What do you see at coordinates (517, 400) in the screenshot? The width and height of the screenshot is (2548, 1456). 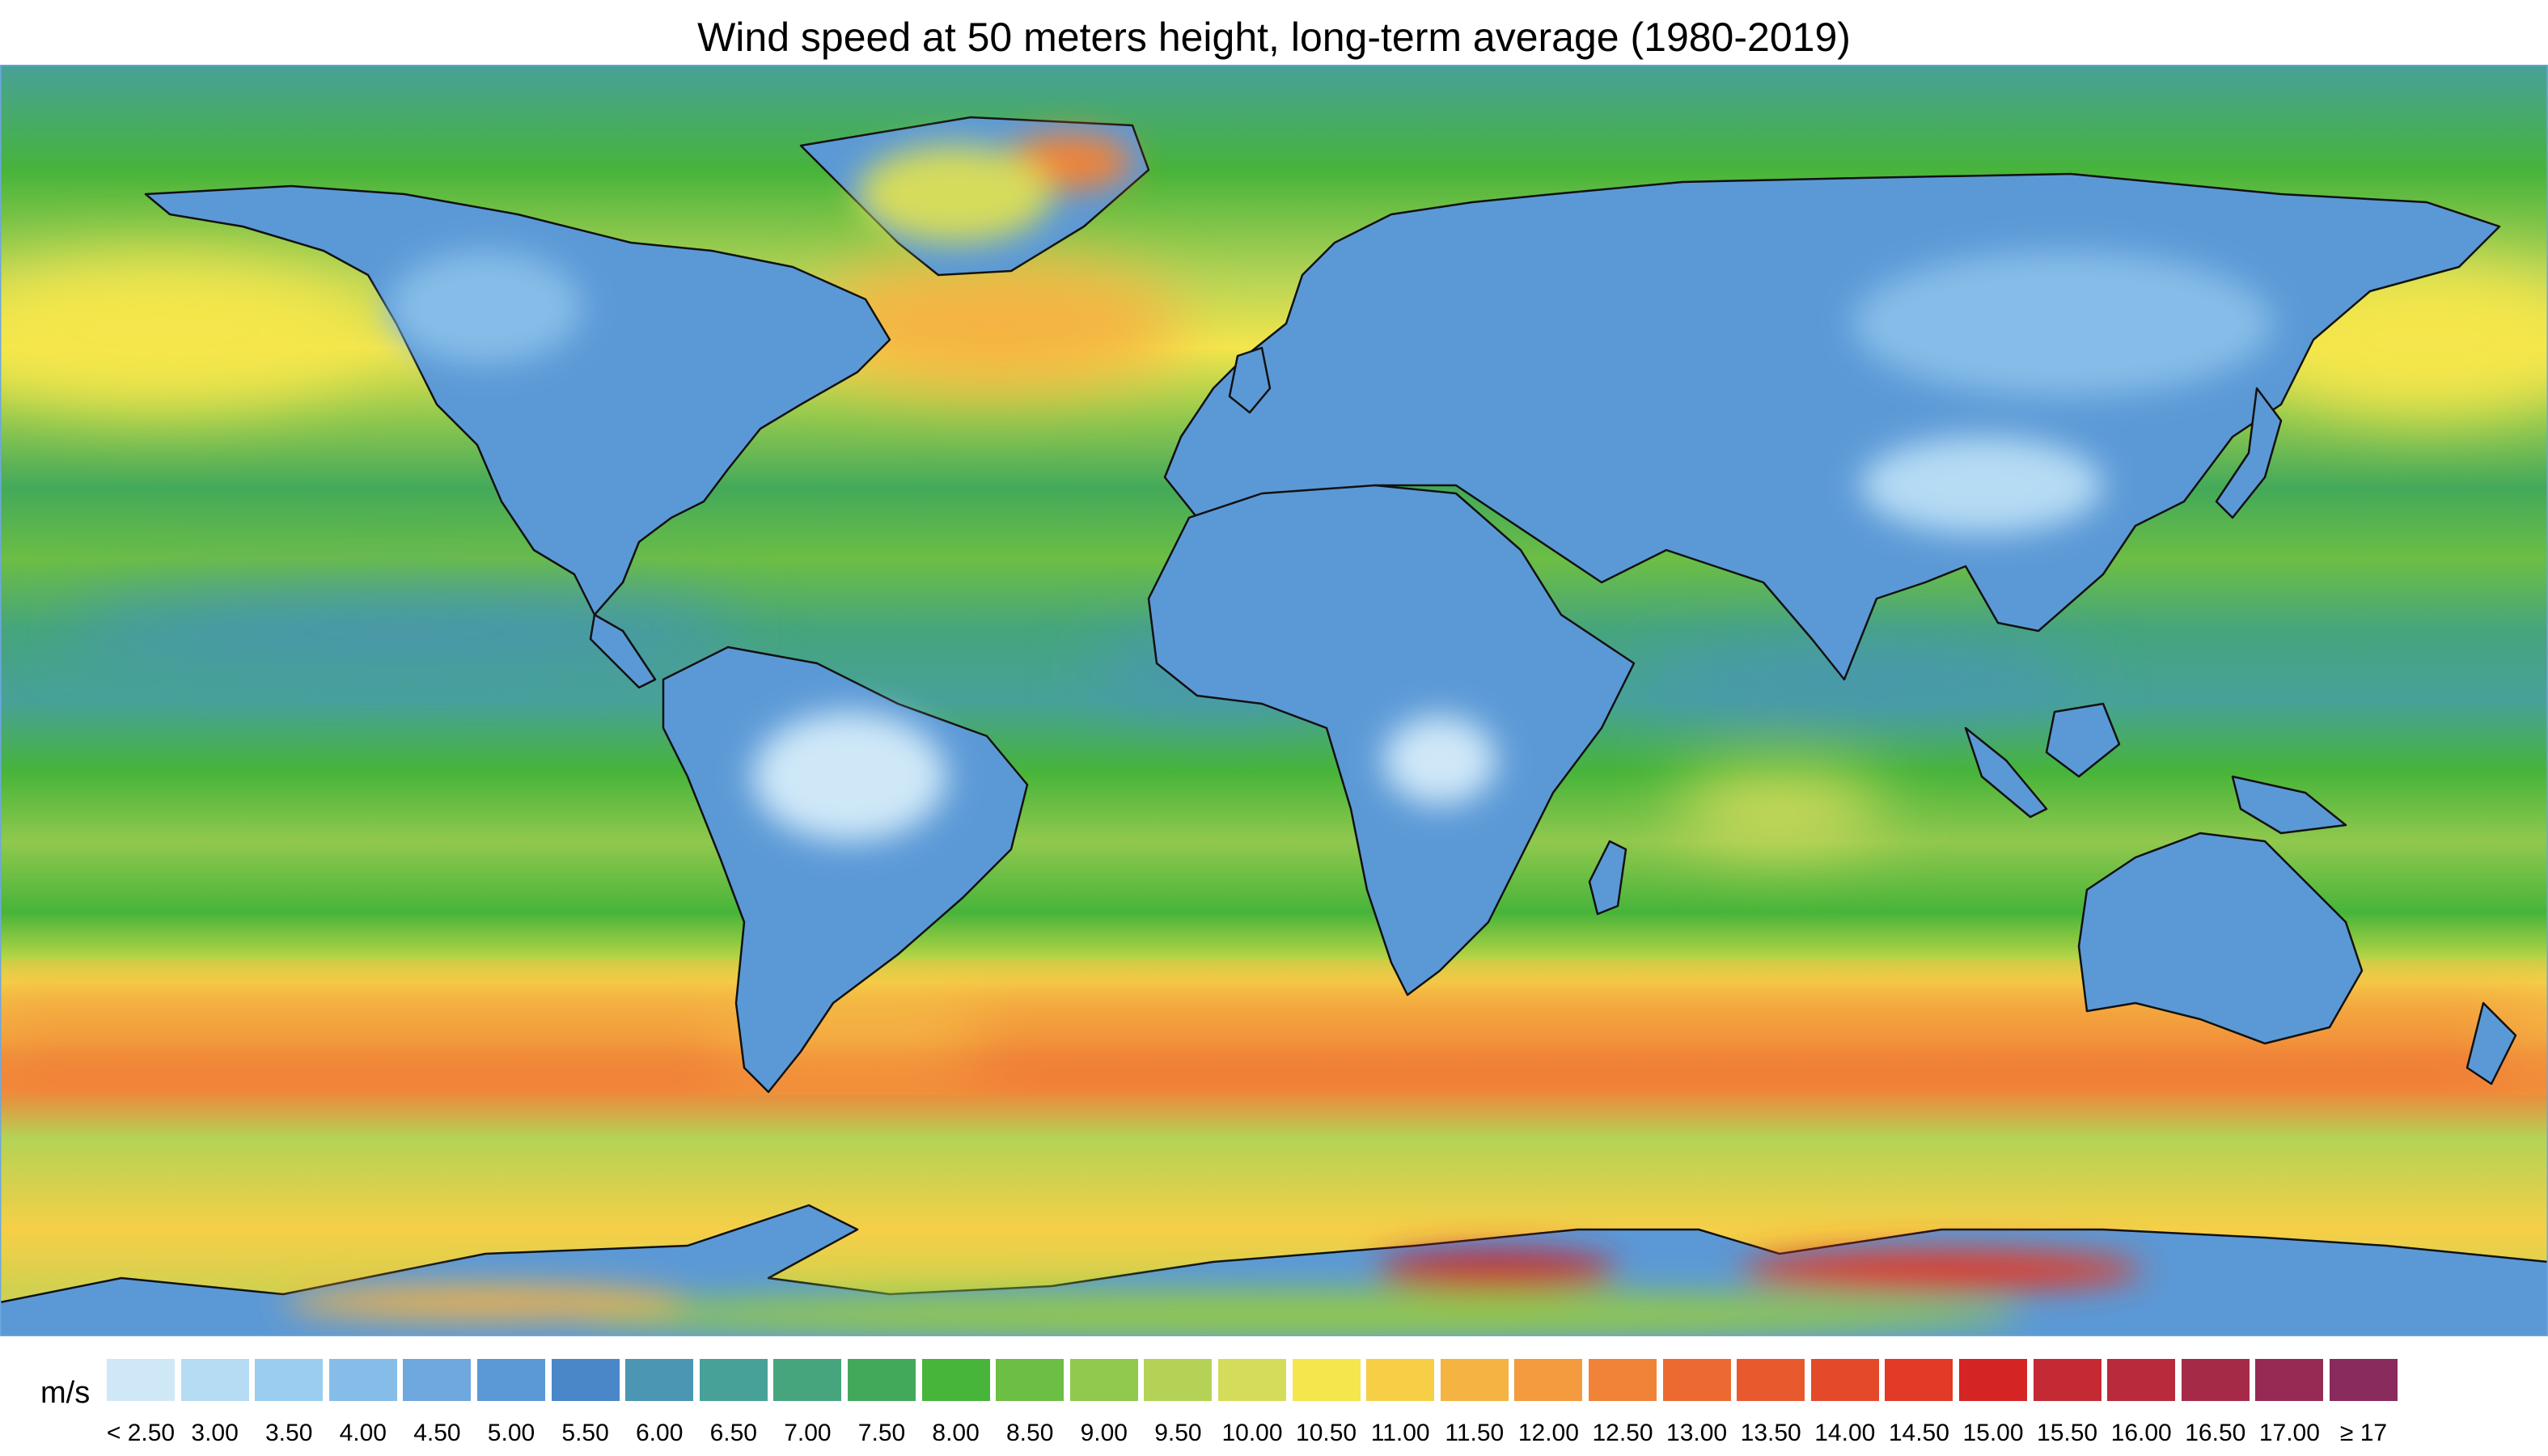 I see `north-america-shape` at bounding box center [517, 400].